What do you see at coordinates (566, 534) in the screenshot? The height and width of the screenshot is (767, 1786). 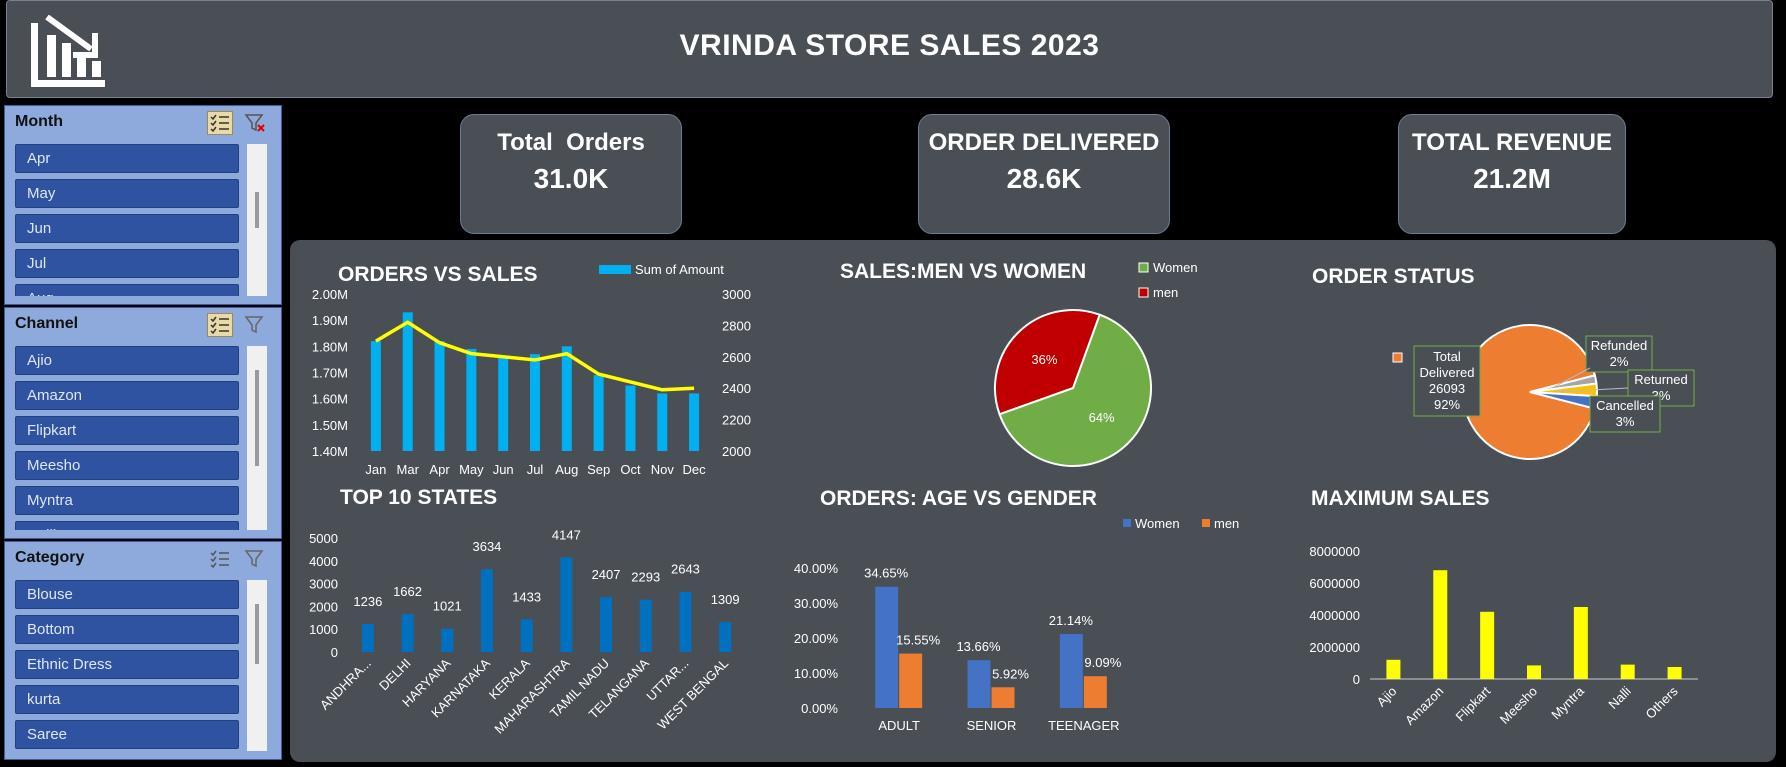 I see `data-label: 4147` at bounding box center [566, 534].